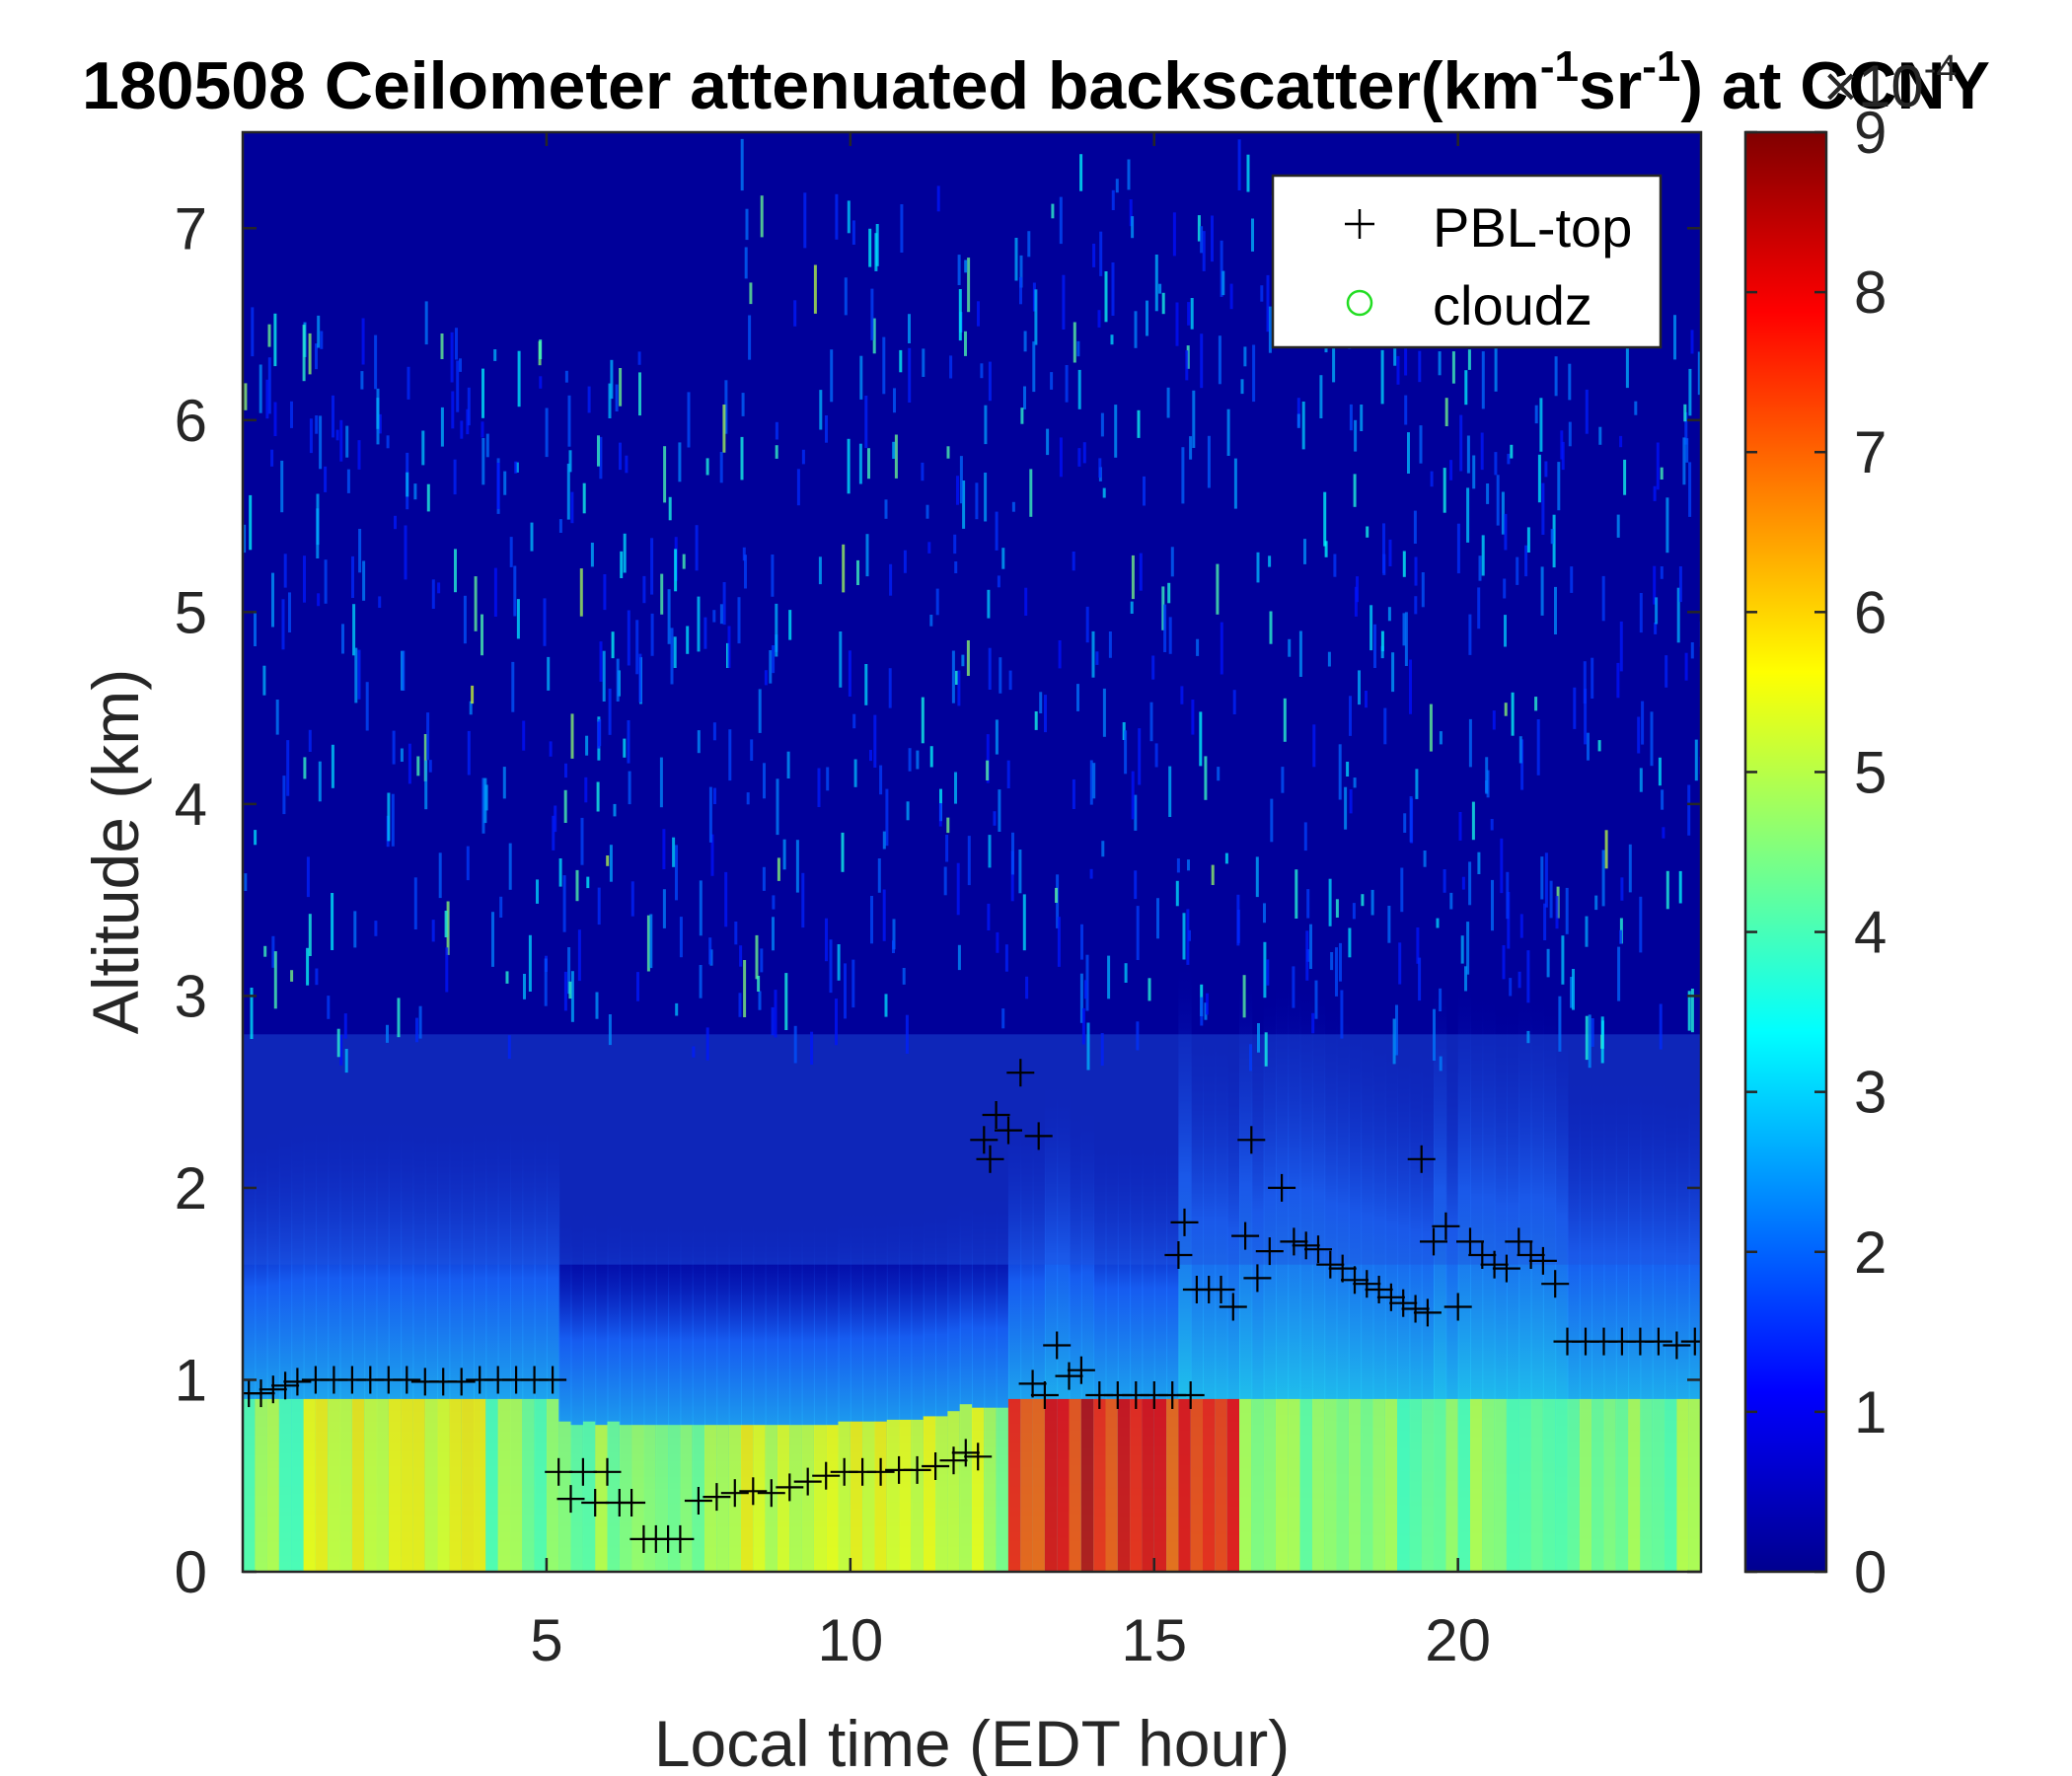  Describe the element at coordinates (1870, 133) in the screenshot. I see `colorbar-tick-label: 9` at that location.